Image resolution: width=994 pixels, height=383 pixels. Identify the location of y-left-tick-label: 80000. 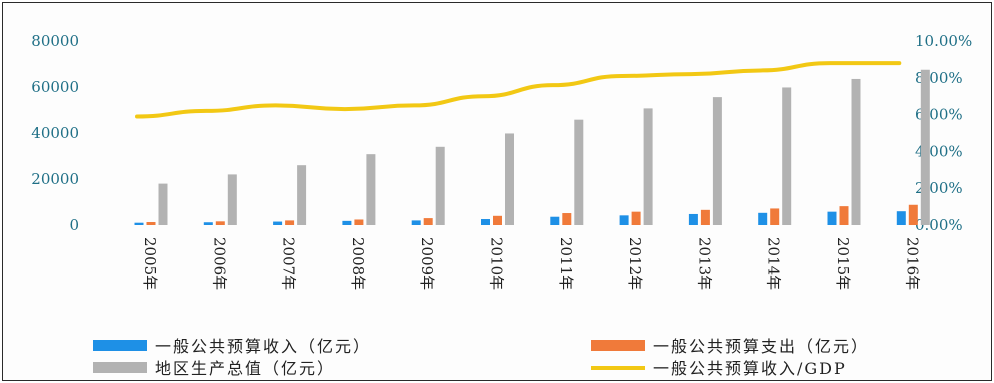
(55, 41).